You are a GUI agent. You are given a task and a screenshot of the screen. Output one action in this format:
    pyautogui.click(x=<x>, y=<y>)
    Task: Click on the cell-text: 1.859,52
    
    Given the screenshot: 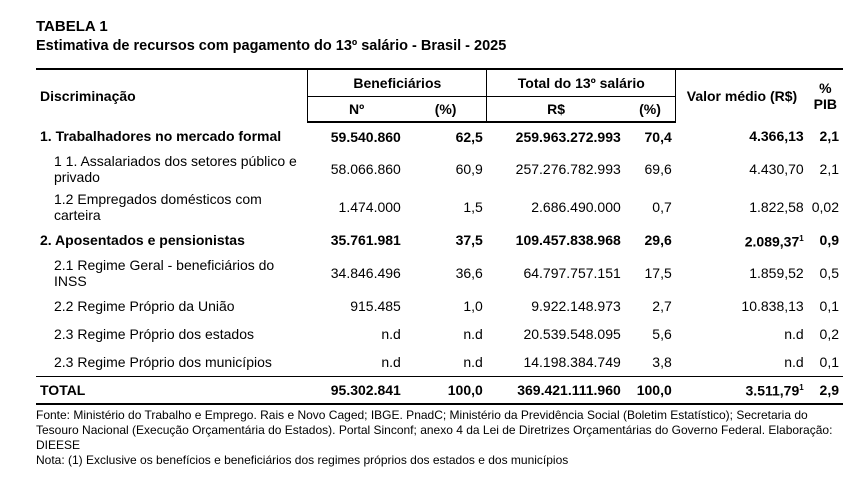 What is the action you would take?
    pyautogui.click(x=776, y=273)
    